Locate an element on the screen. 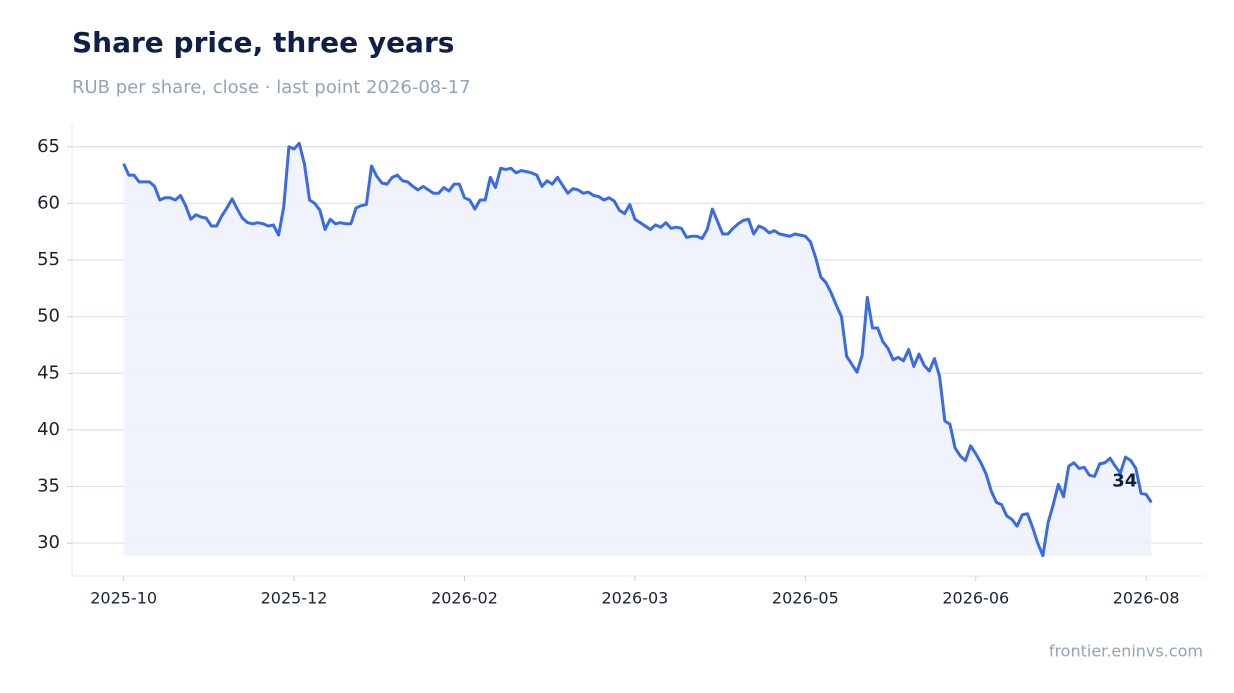 The width and height of the screenshot is (1234, 693). y-tick-label: 40 is located at coordinates (48, 429).